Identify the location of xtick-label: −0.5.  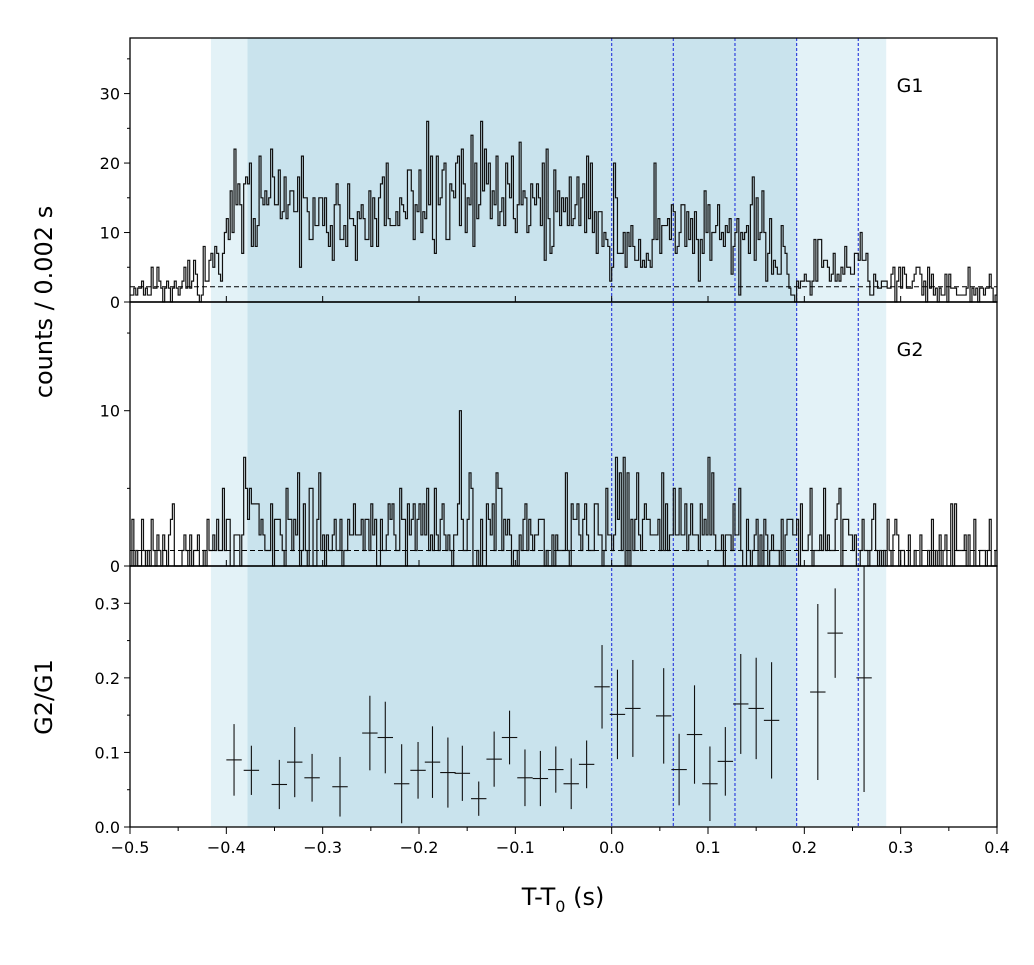
(130, 847).